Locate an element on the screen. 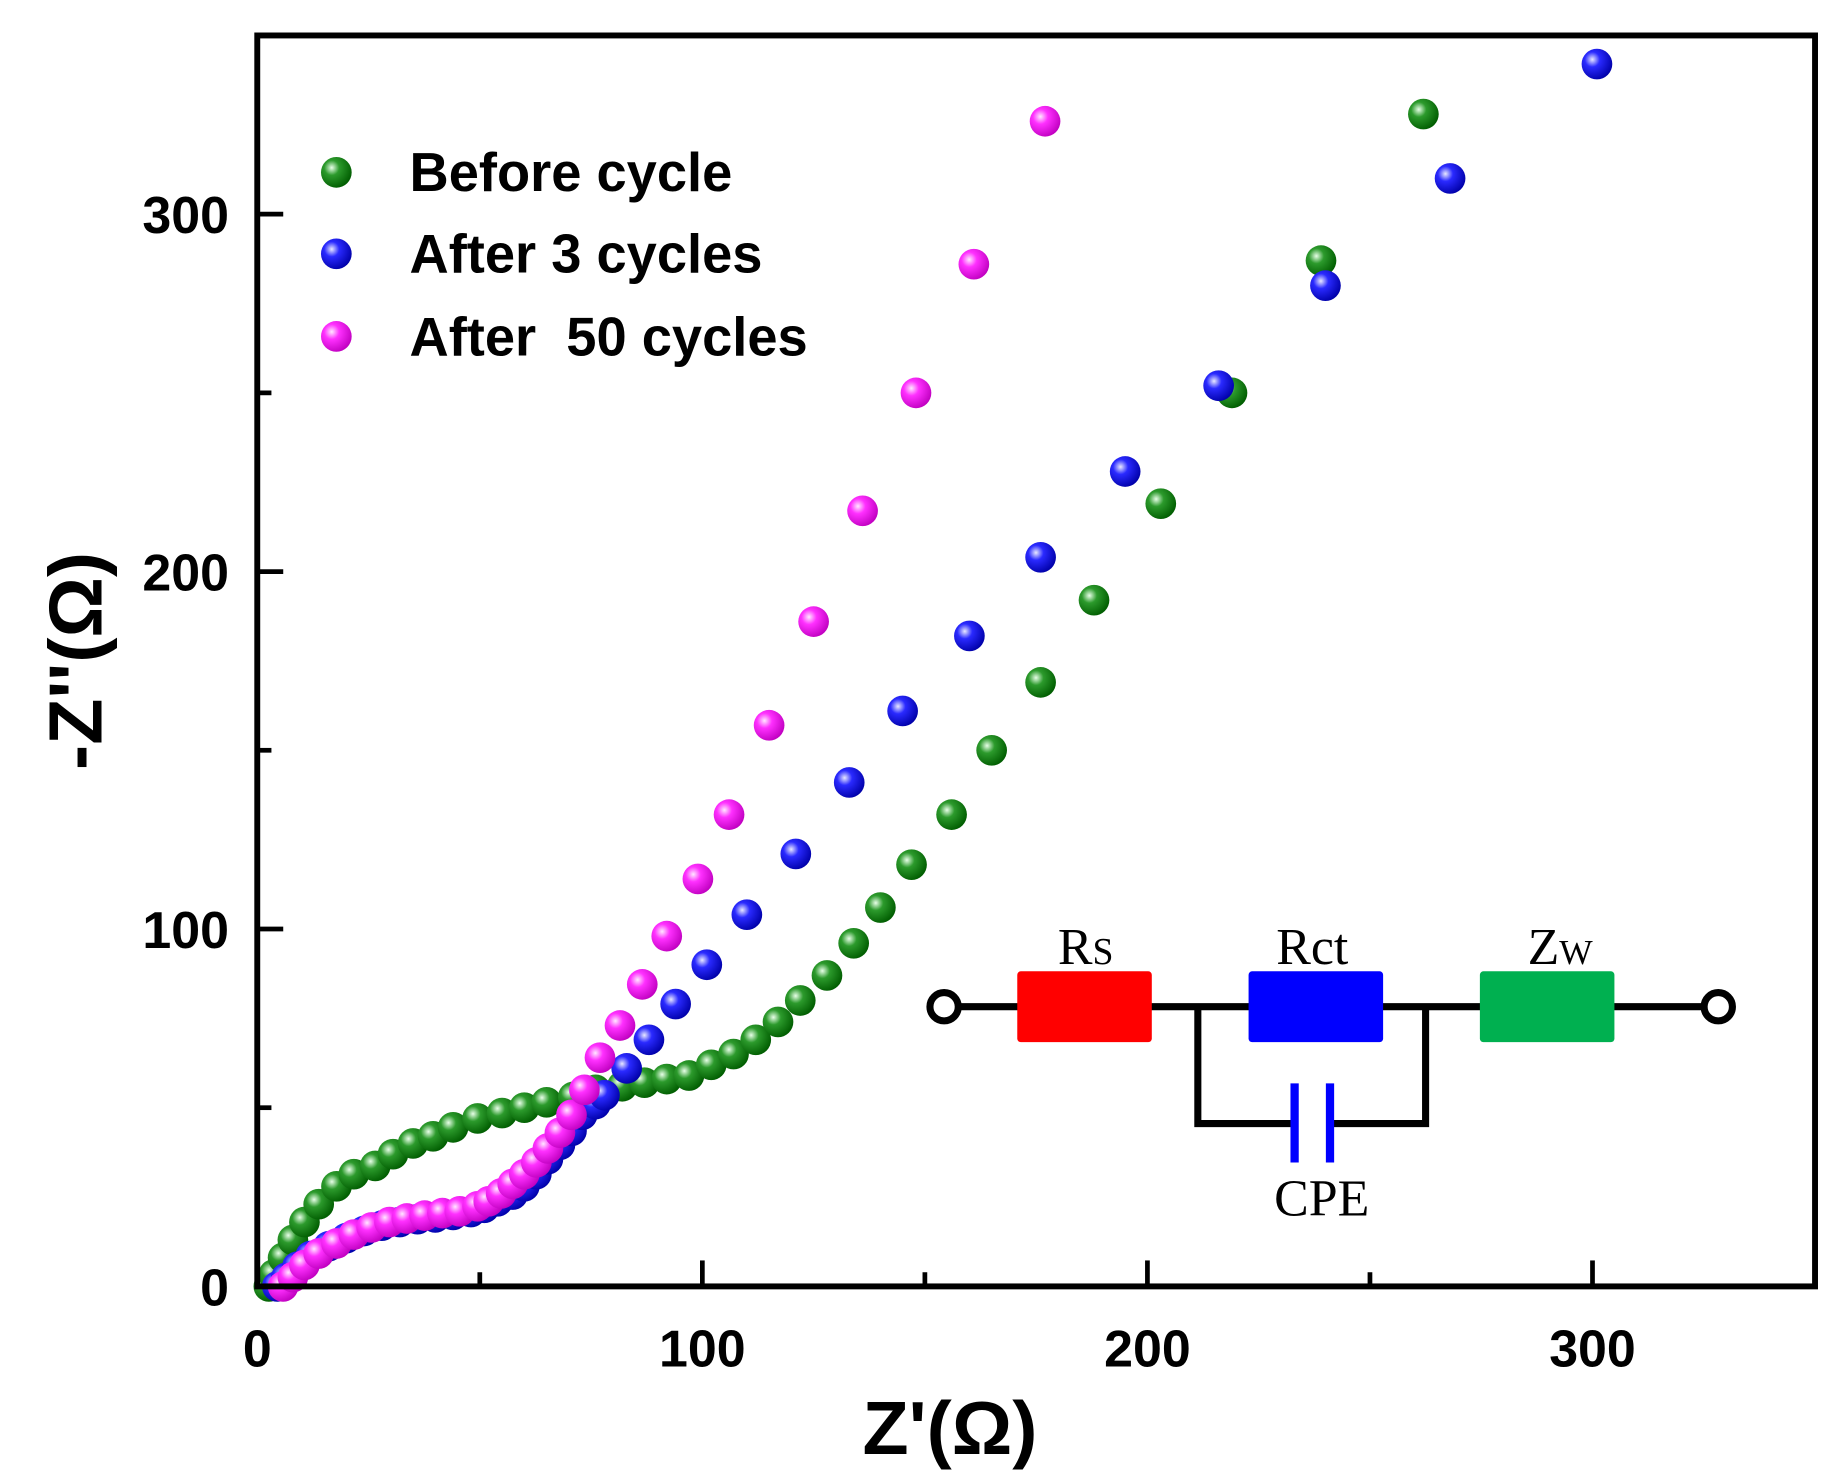  rs-resistor is located at coordinates (1084, 1007).